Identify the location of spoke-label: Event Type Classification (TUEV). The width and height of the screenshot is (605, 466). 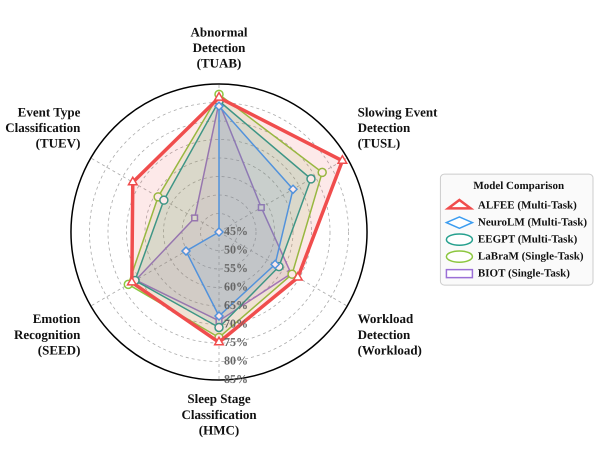
(43, 127).